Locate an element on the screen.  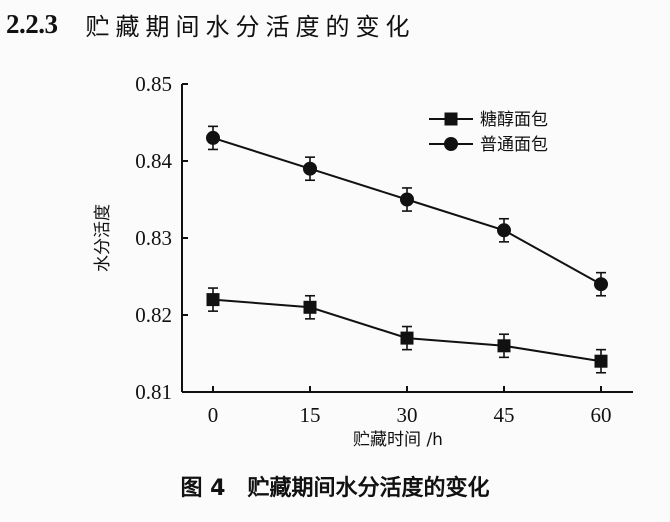
legend-item: 普通面包 is located at coordinates (488, 145).